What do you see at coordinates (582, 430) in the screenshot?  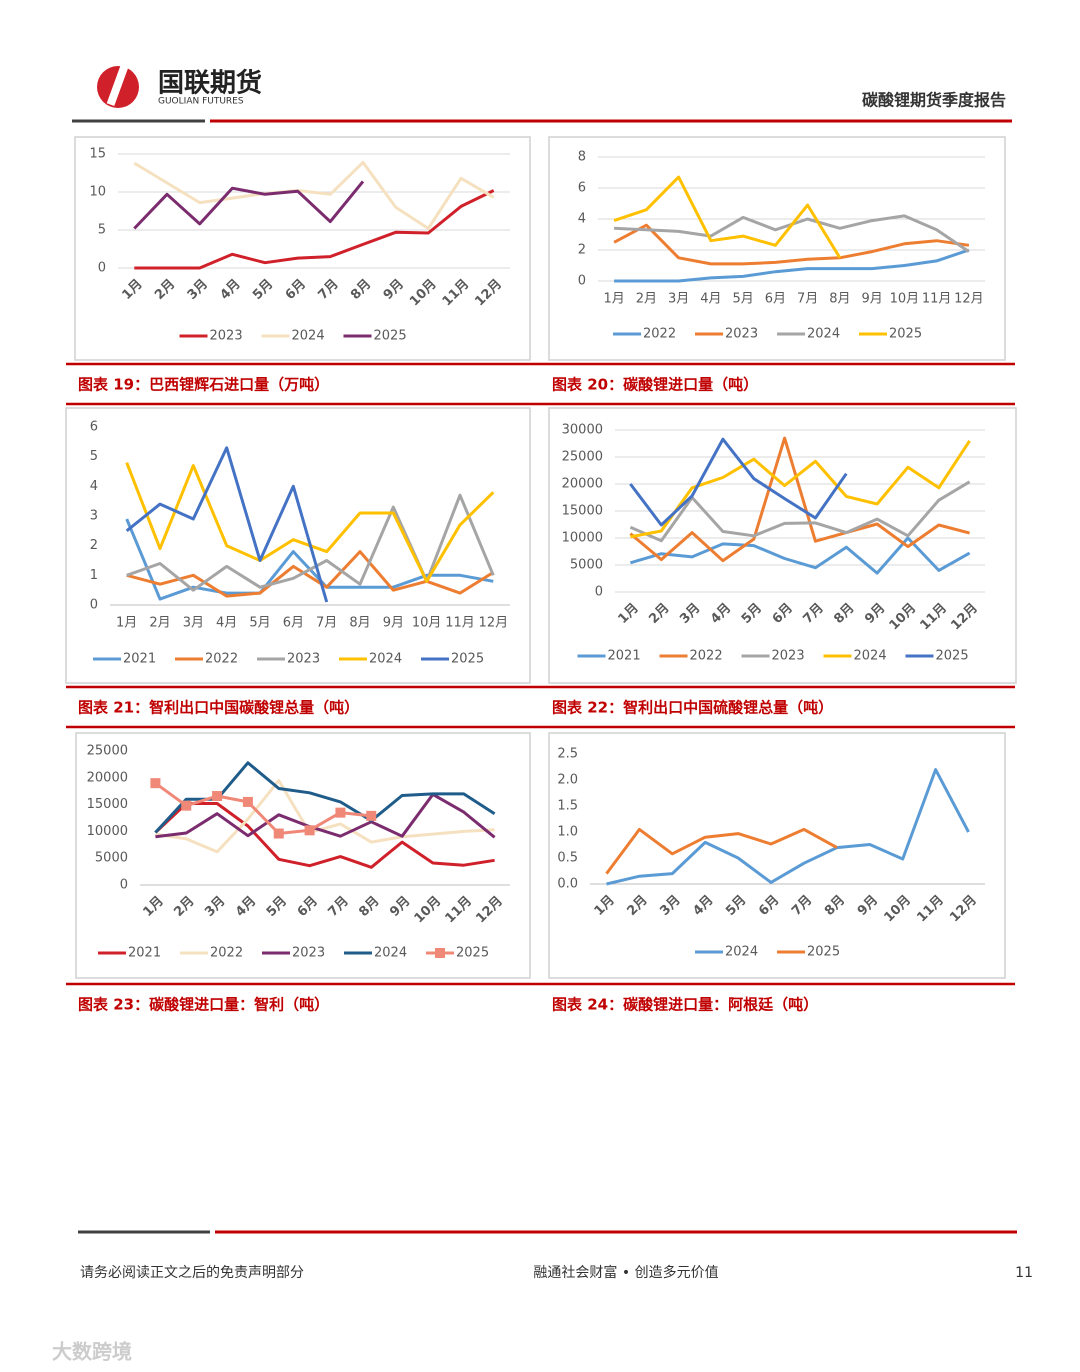 I see `y-tick-label: 30000` at bounding box center [582, 430].